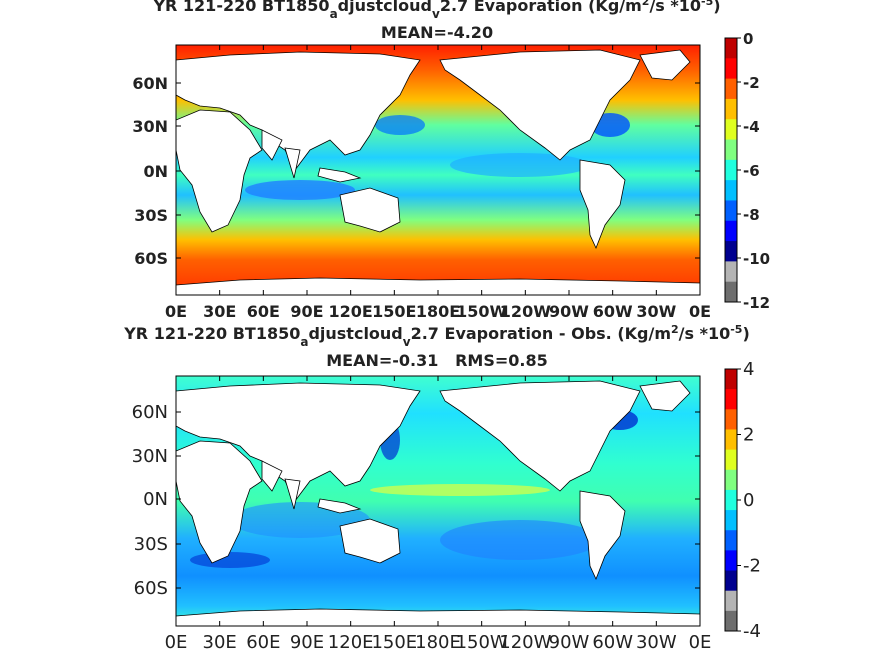 The image size is (875, 656). What do you see at coordinates (742, 500) in the screenshot?
I see `panel-2-colorbar: 4 2 0 -2 -4` at bounding box center [742, 500].